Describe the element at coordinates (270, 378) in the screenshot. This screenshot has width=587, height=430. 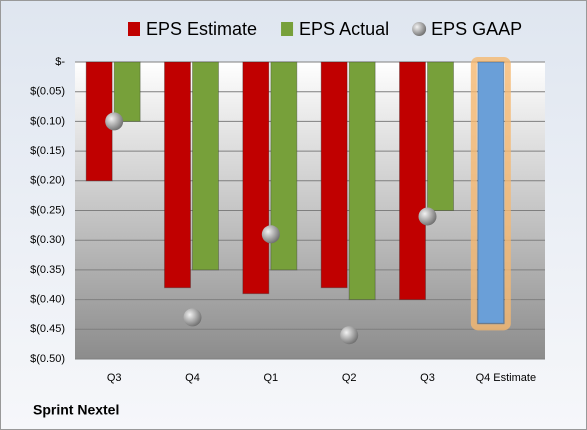
I see `x-tick-label: Q1` at that location.